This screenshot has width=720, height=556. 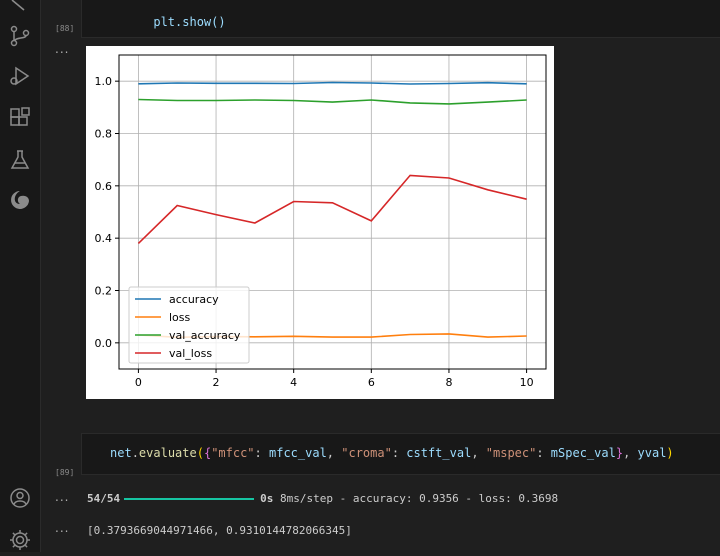 I want to click on code-token: evaluate, so click(x=167, y=453).